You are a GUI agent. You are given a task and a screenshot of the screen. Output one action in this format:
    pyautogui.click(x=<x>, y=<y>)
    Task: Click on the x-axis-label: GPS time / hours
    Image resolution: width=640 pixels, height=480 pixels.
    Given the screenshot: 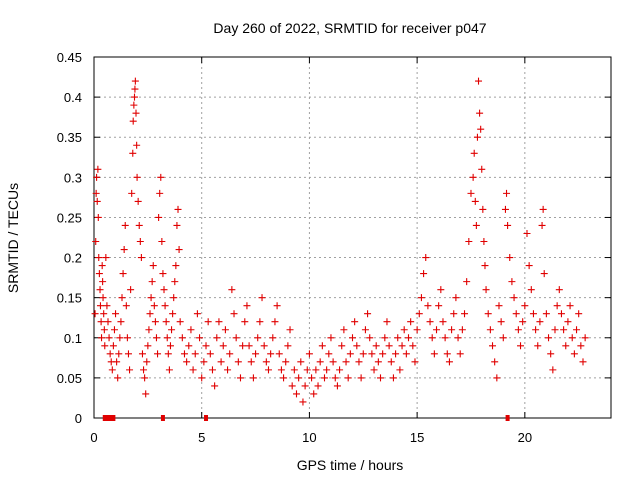 What is the action you would take?
    pyautogui.click(x=350, y=465)
    